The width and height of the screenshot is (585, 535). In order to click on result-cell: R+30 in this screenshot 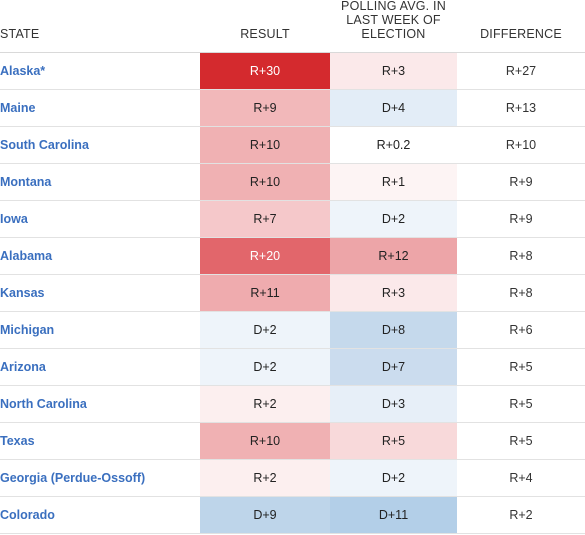, I will do `click(265, 71)`.